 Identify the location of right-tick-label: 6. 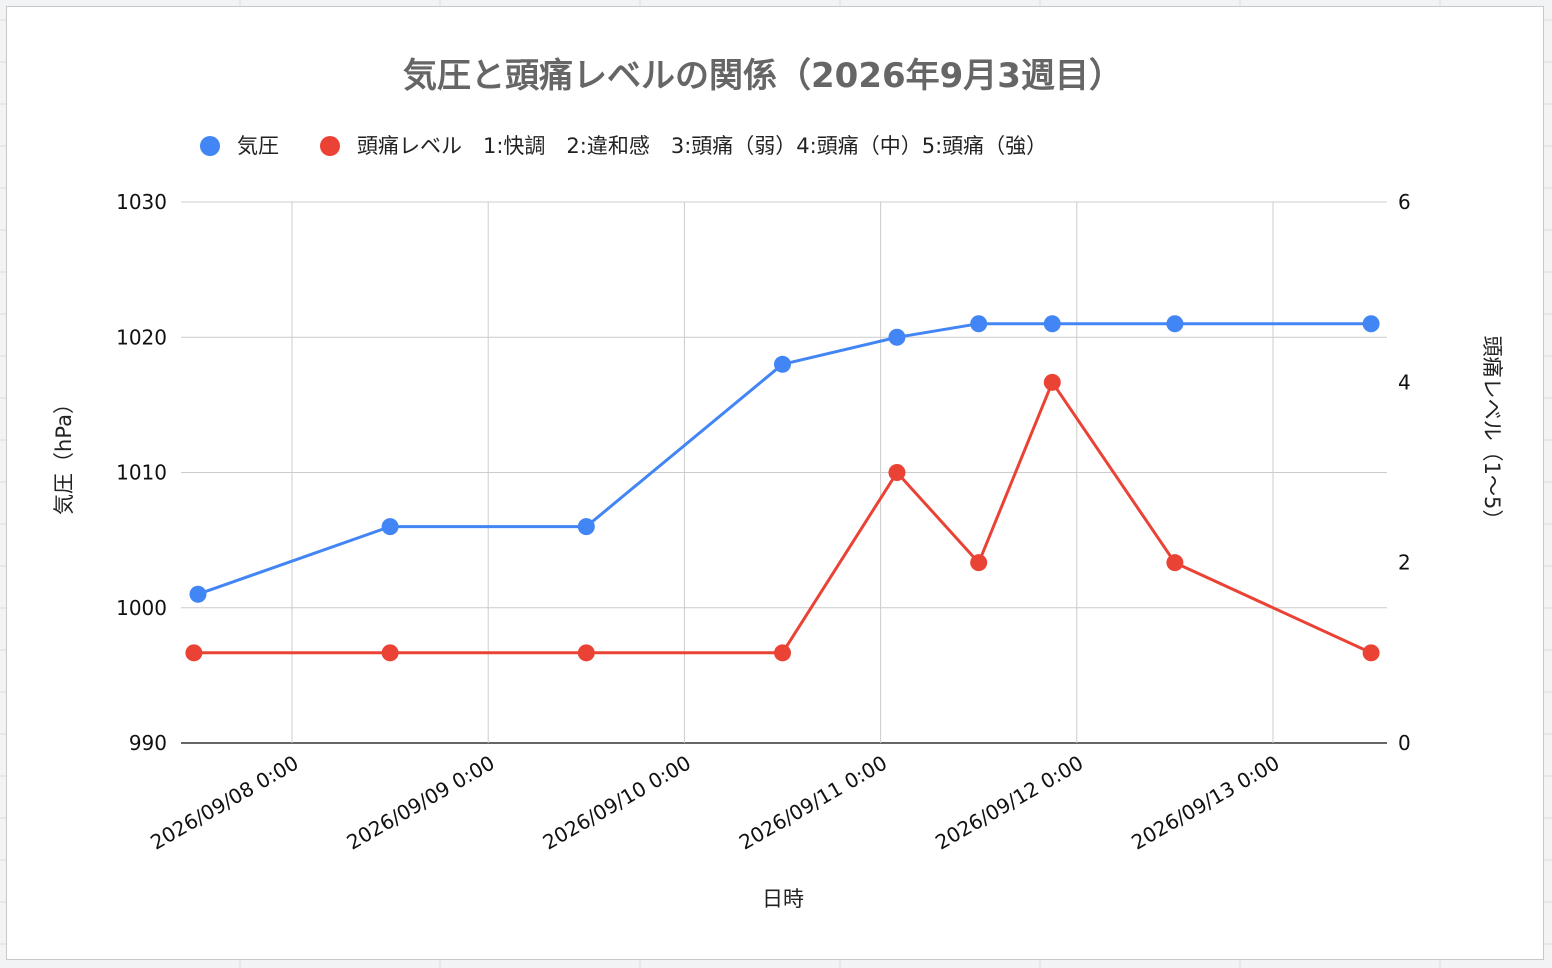
(1404, 202).